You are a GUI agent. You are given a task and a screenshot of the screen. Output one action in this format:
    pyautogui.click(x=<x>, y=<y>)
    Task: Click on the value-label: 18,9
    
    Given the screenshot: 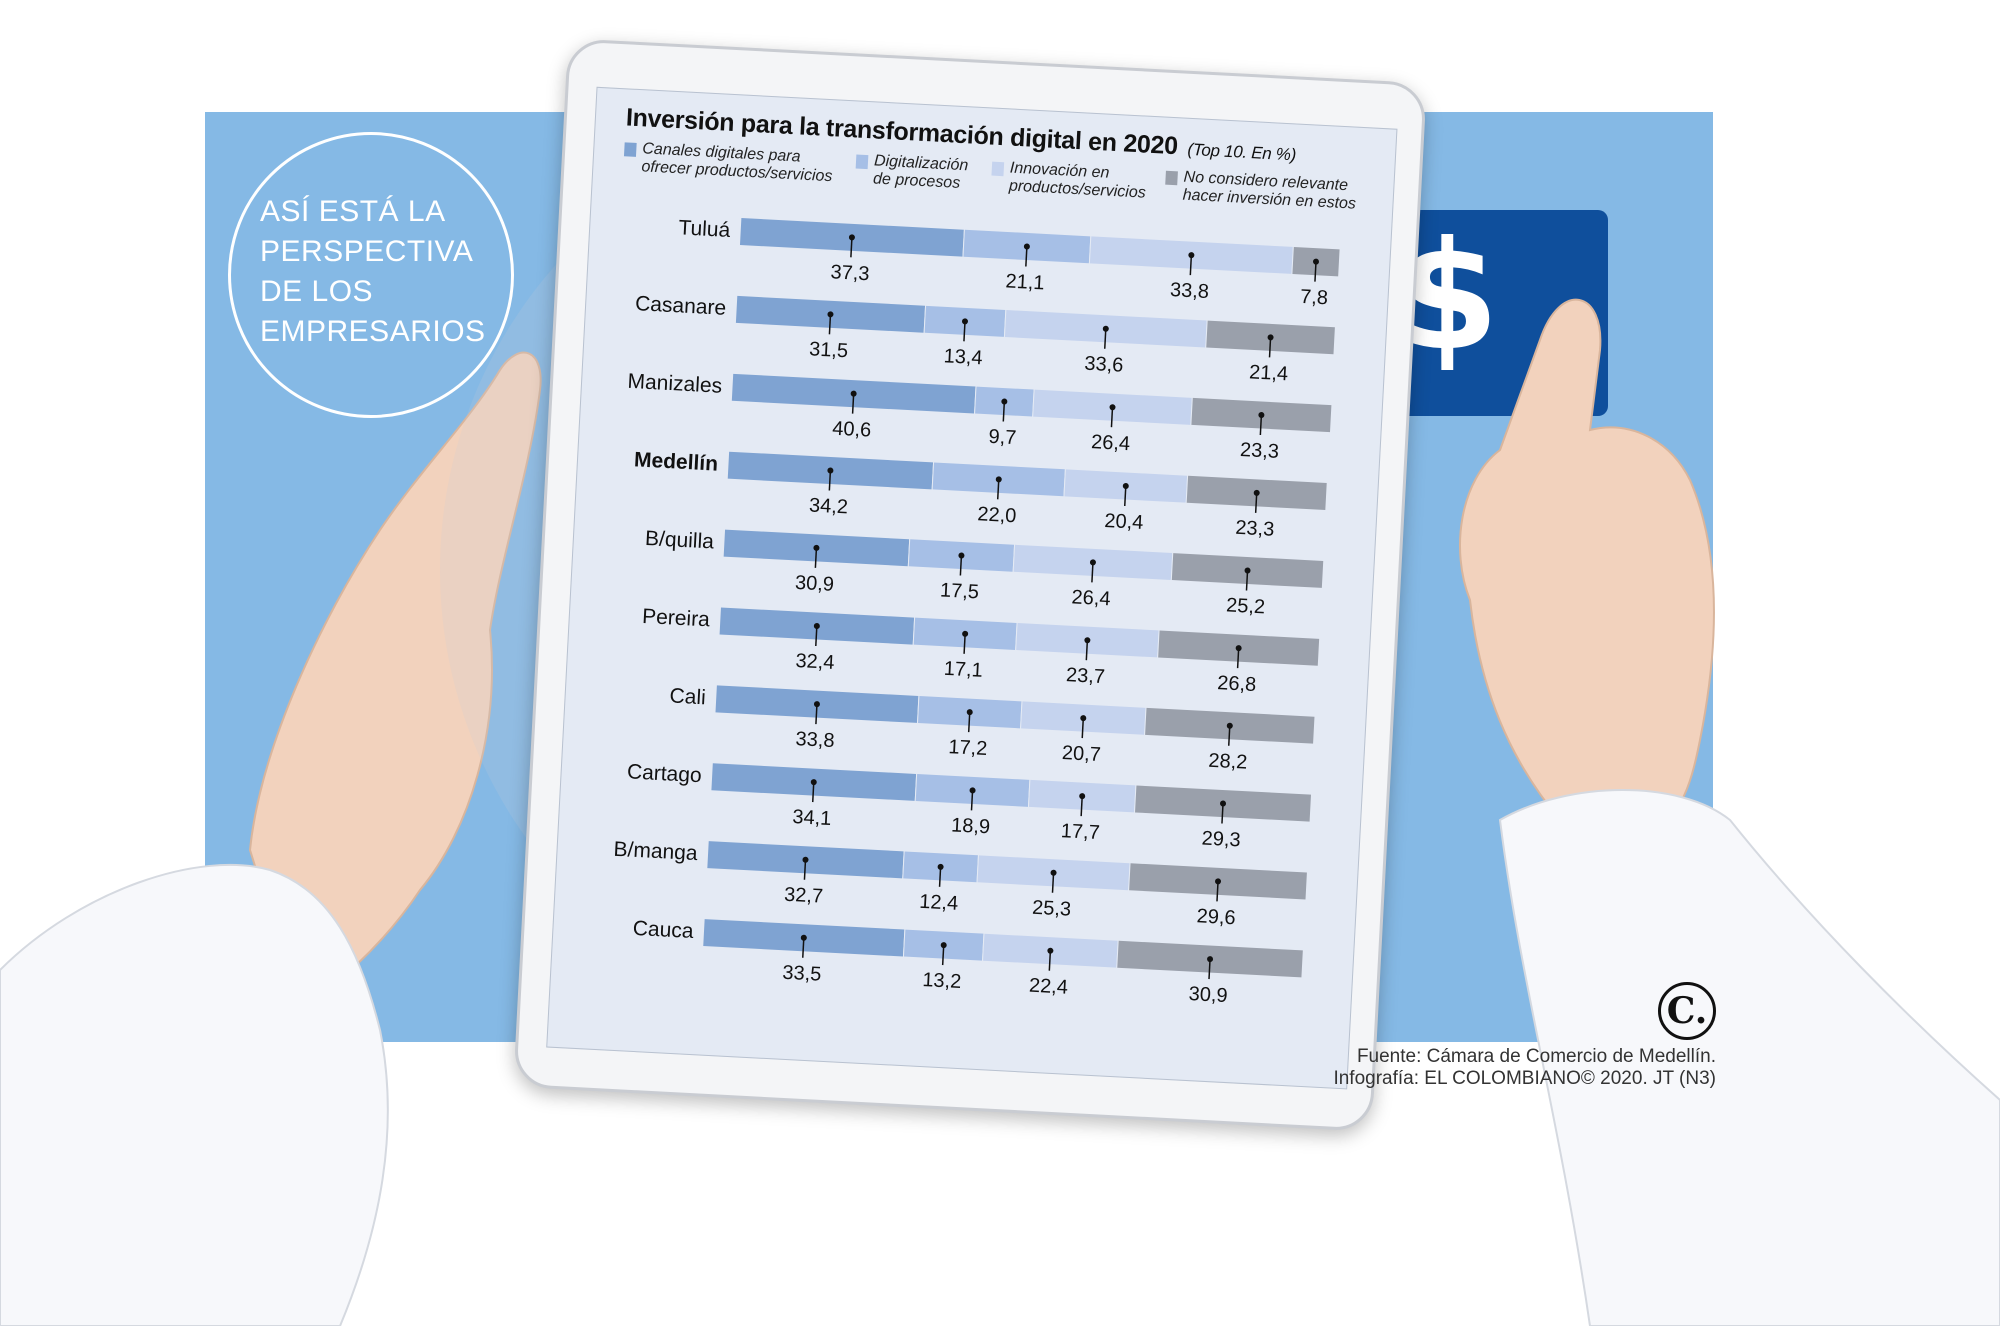 What is the action you would take?
    pyautogui.click(x=971, y=826)
    